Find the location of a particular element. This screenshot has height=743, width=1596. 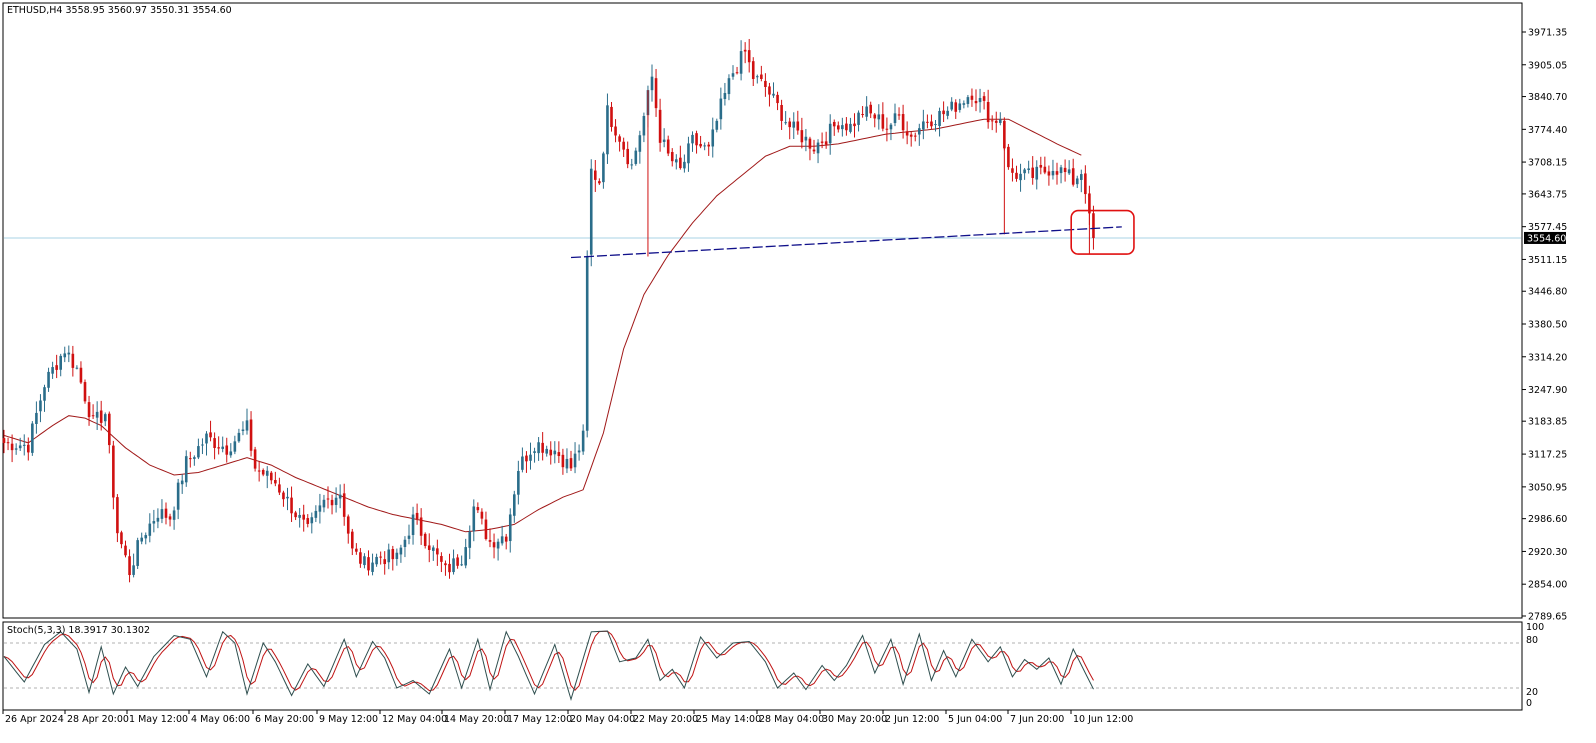

x-tick-label: 30 May 20:00 is located at coordinates (854, 719).